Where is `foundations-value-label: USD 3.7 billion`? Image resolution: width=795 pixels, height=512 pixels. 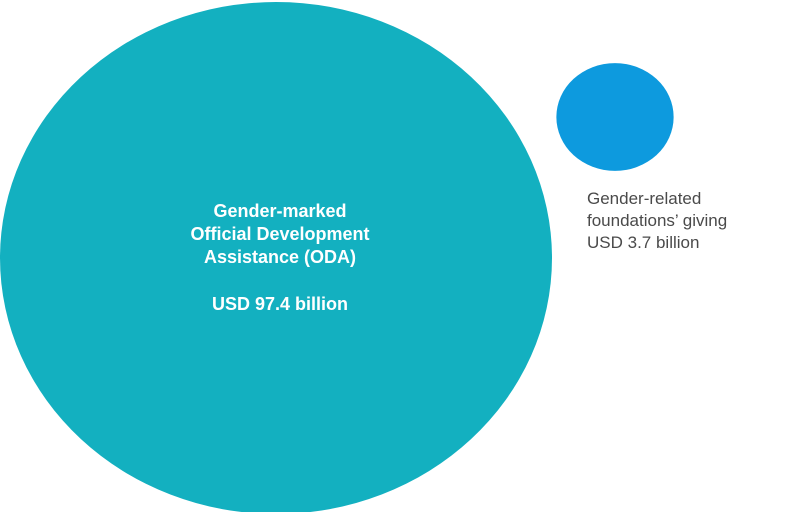 foundations-value-label: USD 3.7 billion is located at coordinates (643, 242).